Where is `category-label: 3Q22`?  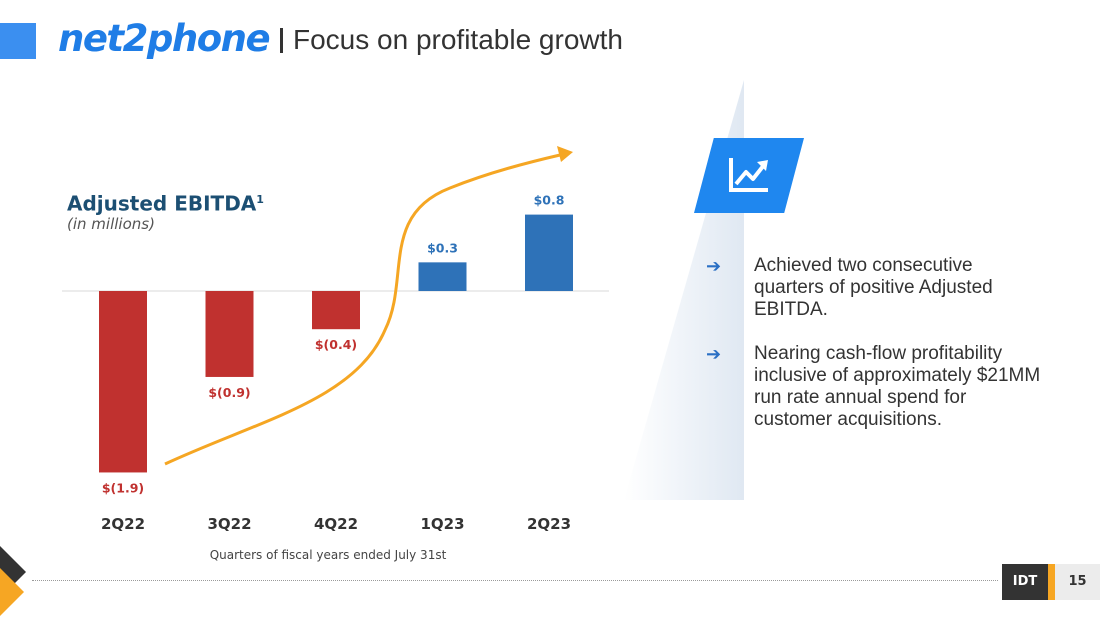
category-label: 3Q22 is located at coordinates (229, 524).